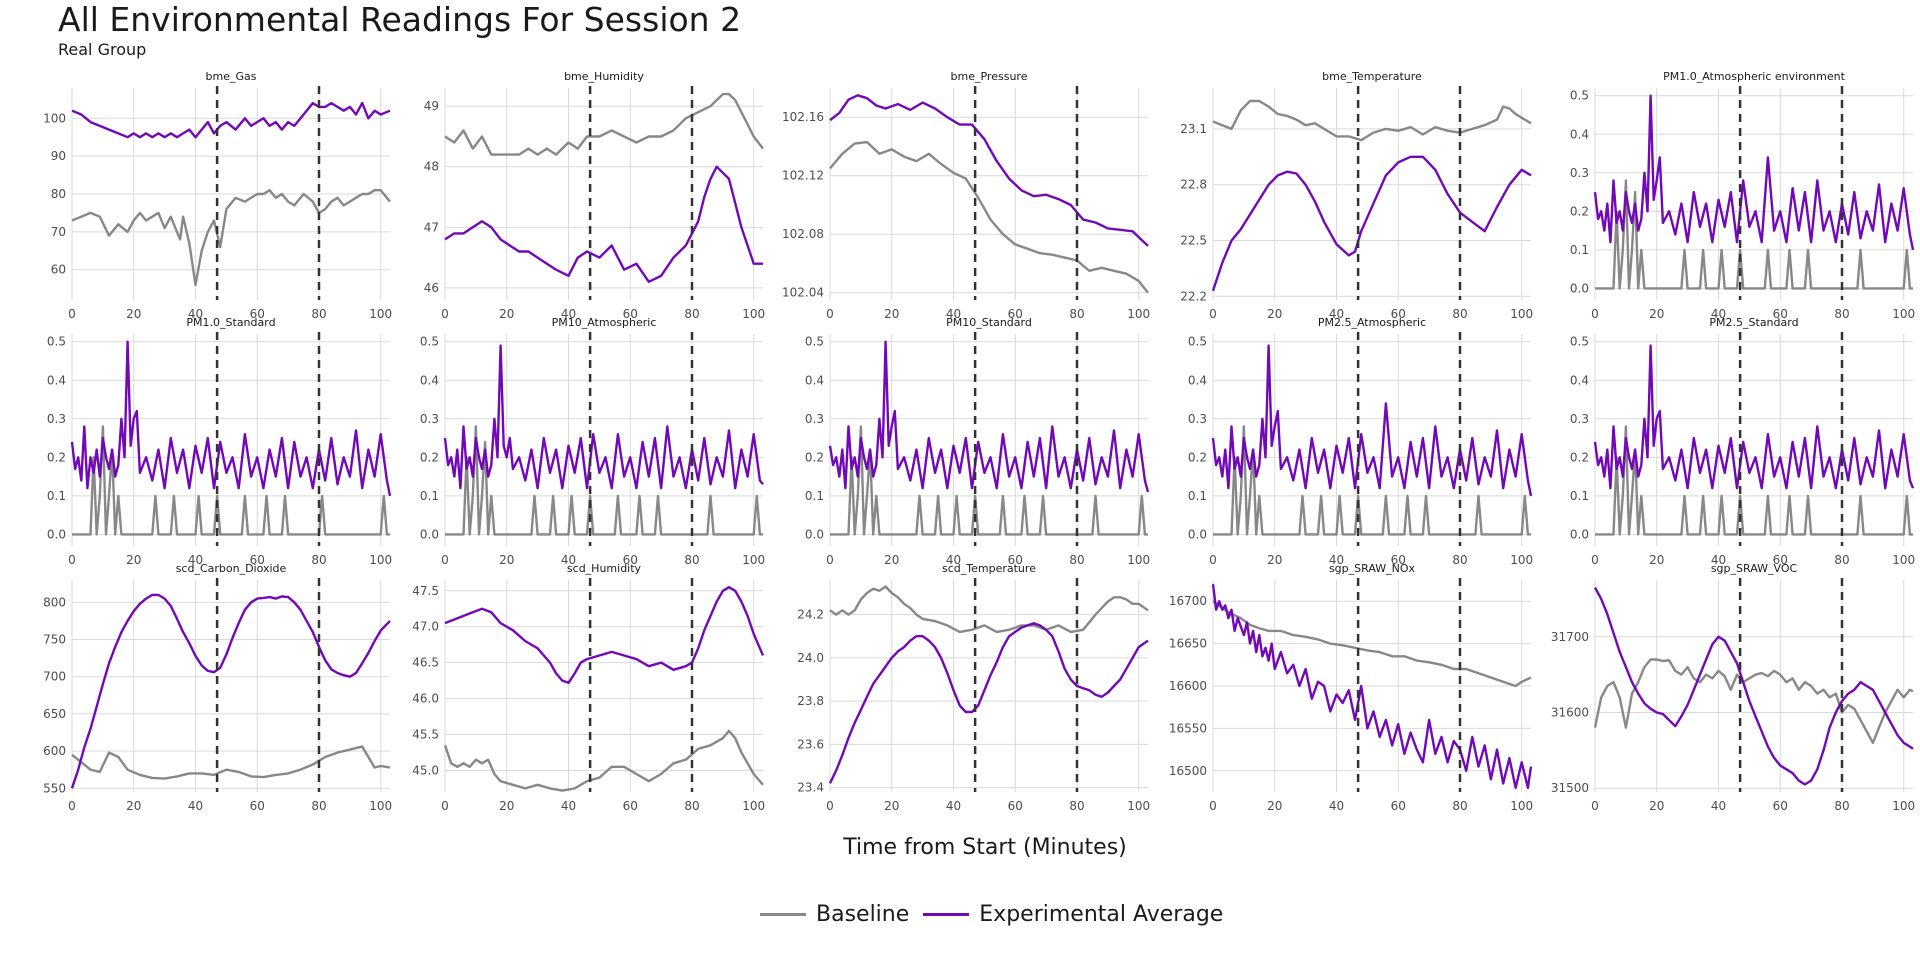 The image size is (1920, 960). Describe the element at coordinates (594, 195) in the screenshot. I see `facet-1: 46 47 48 49 0 20 40 60 80 100 bme_Humidity` at that location.